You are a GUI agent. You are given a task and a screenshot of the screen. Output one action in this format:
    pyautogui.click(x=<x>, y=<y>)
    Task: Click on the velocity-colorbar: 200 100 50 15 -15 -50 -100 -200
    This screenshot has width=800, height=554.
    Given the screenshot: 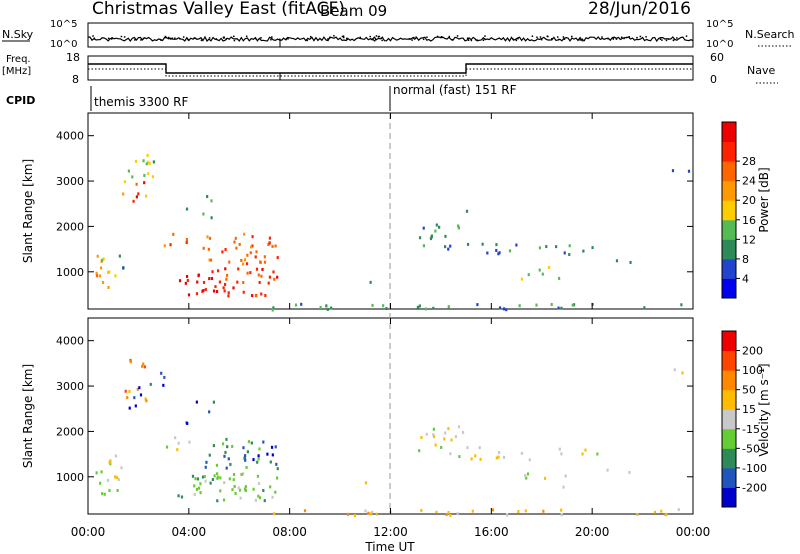 What is the action you would take?
    pyautogui.click(x=744, y=419)
    